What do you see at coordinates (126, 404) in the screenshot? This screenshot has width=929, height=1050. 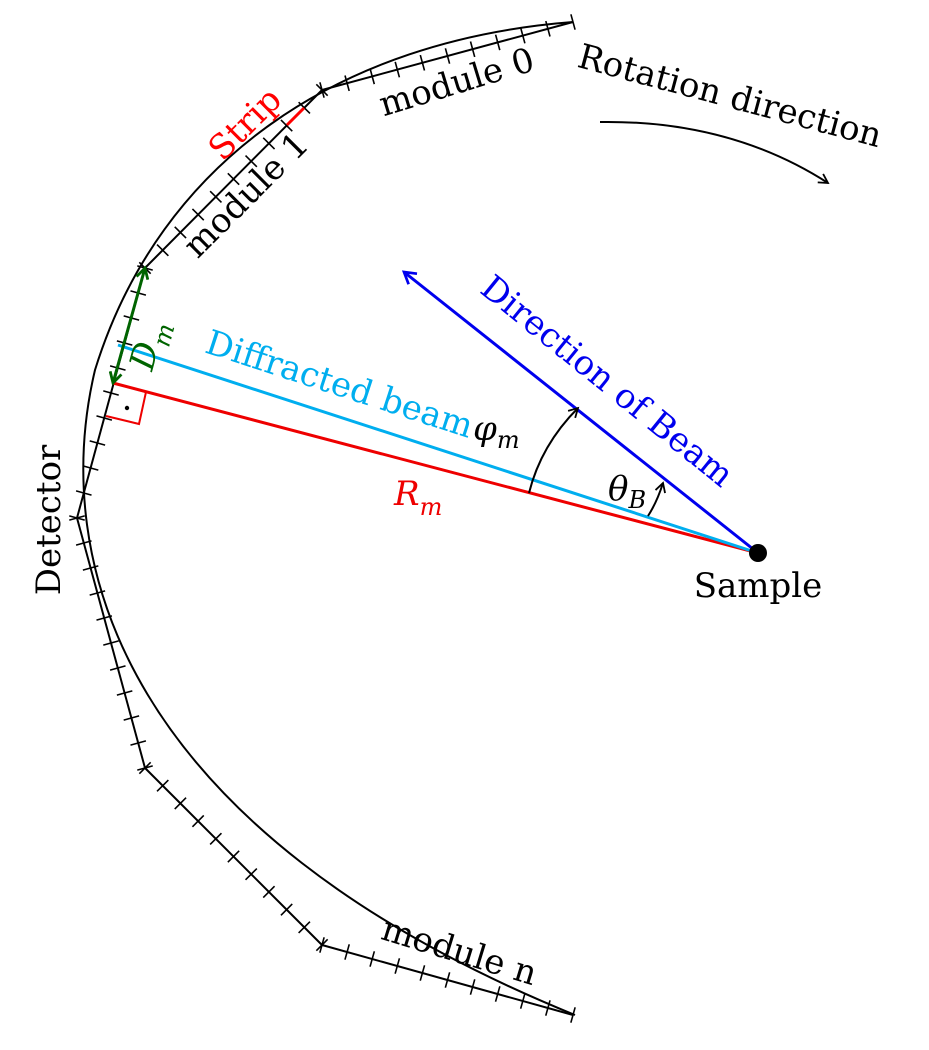 I see `right-angle-marker` at bounding box center [126, 404].